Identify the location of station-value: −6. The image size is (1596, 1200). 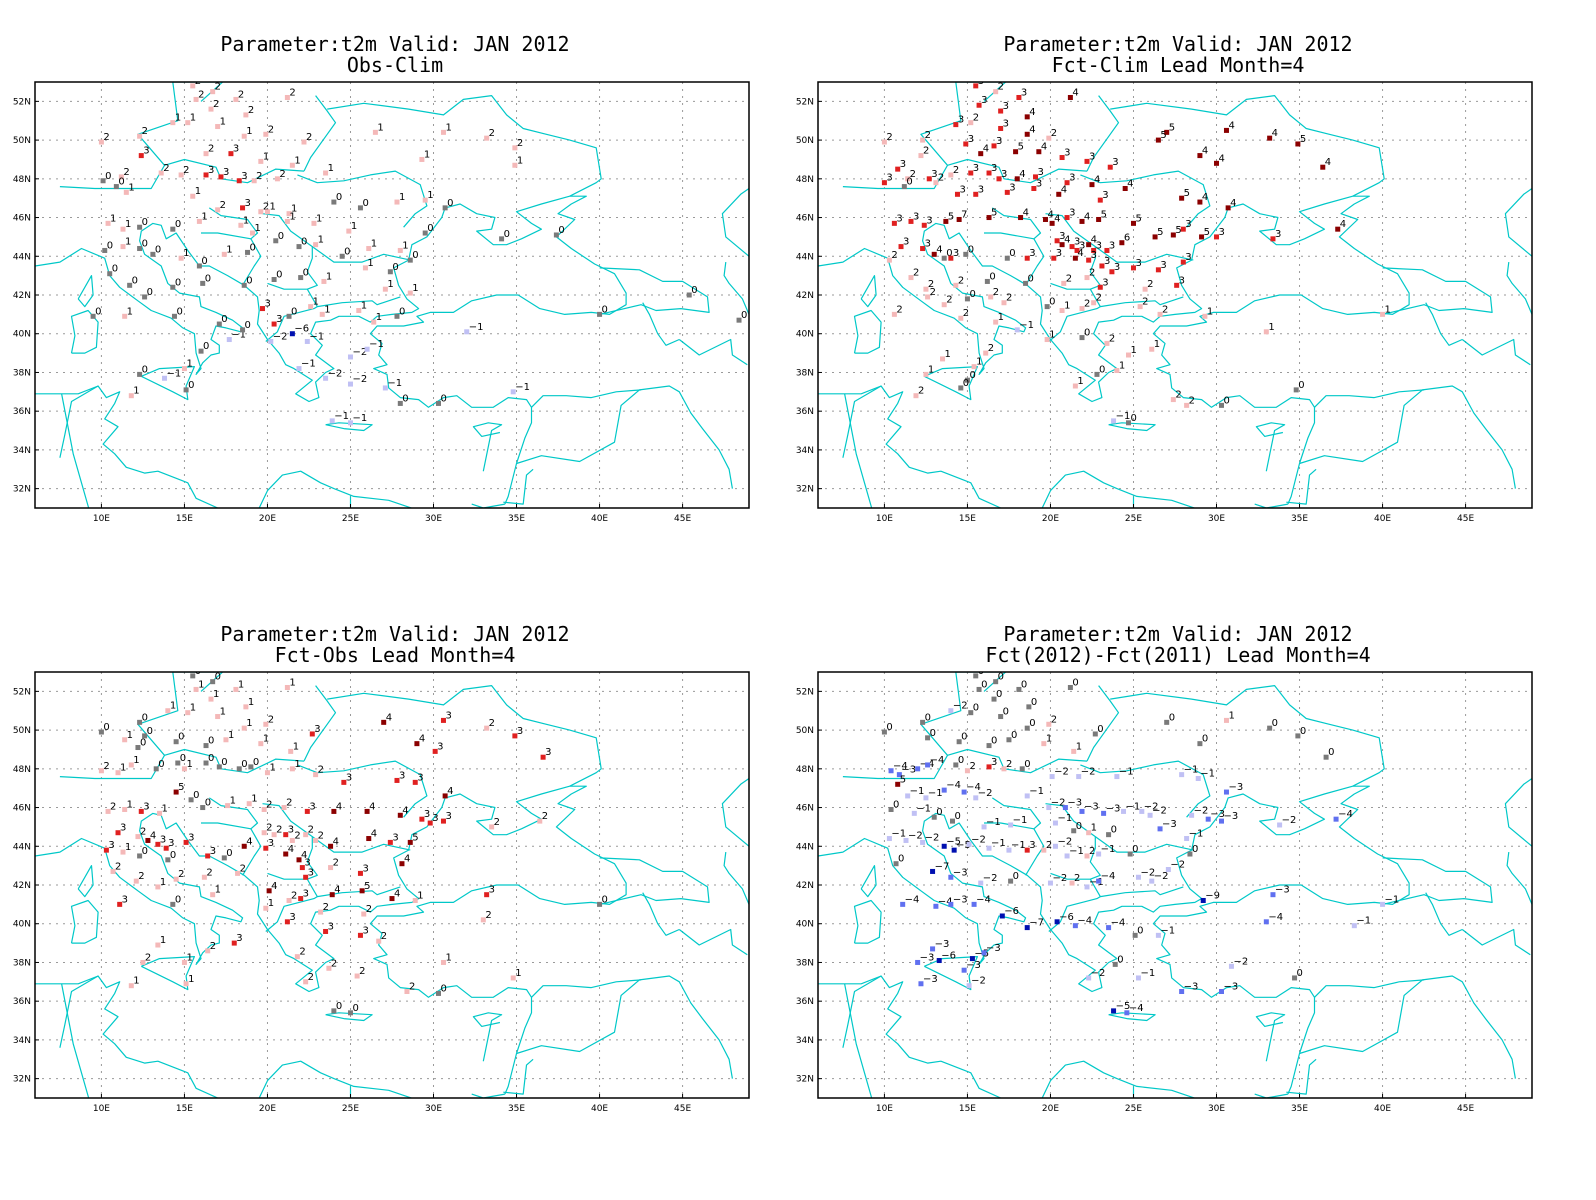
(1011, 911).